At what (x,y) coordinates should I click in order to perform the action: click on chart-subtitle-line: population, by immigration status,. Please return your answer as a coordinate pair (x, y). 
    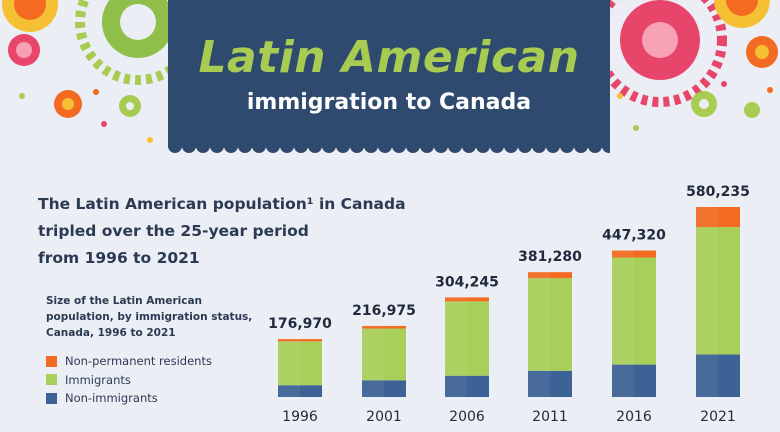
    Looking at the image, I should click on (149, 317).